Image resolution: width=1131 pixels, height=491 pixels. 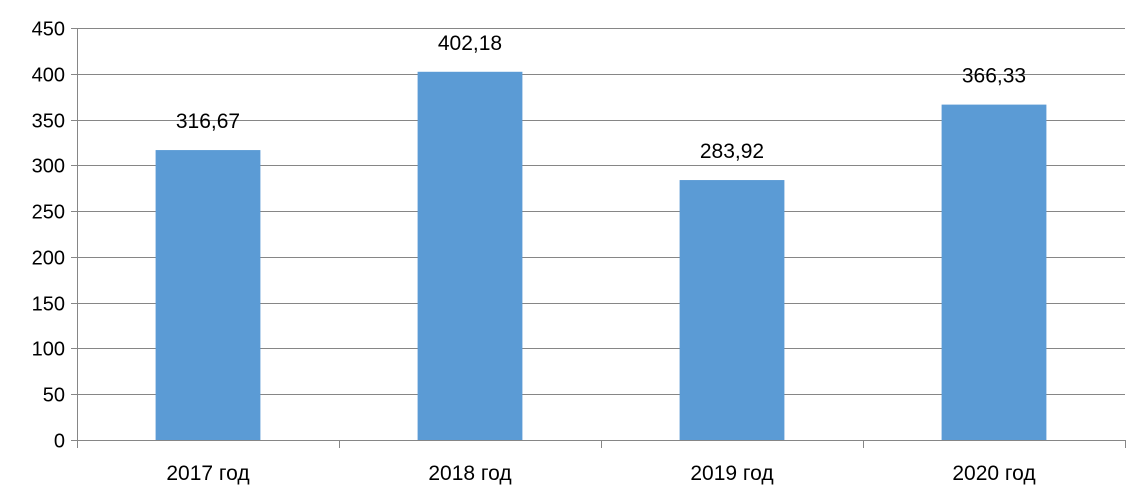 What do you see at coordinates (48, 305) in the screenshot?
I see `y-tick-label: 150` at bounding box center [48, 305].